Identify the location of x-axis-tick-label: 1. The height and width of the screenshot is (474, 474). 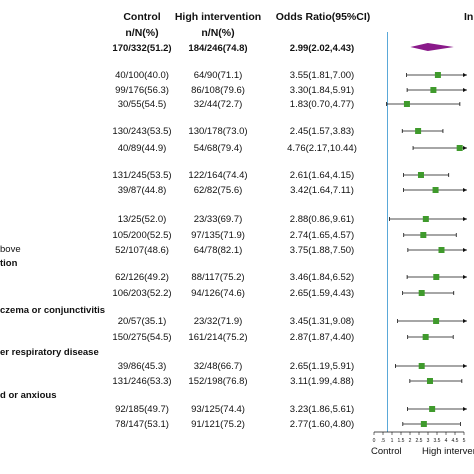
(392, 441).